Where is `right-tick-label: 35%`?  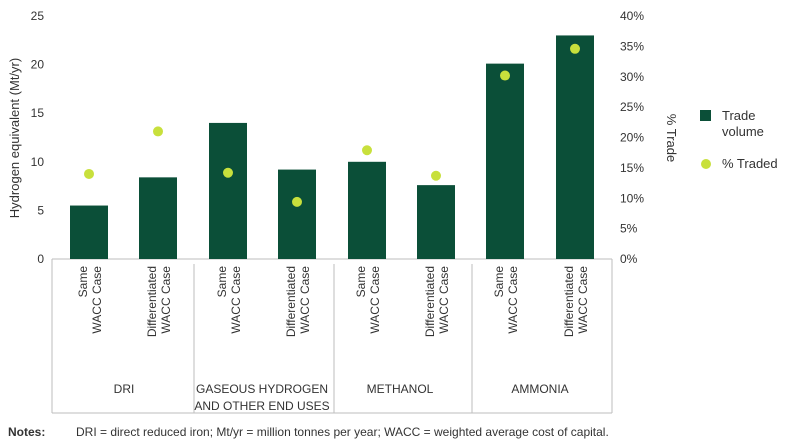 right-tick-label: 35% is located at coordinates (632, 46).